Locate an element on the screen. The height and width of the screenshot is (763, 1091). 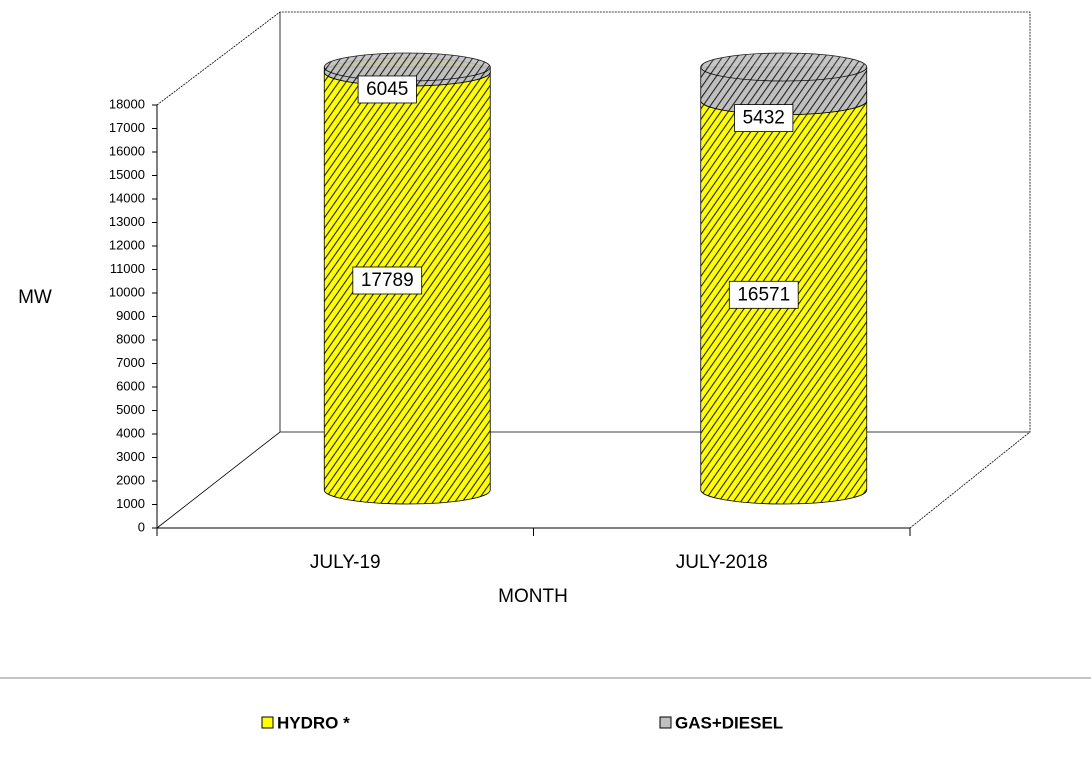
data-label: 5432 is located at coordinates (764, 118).